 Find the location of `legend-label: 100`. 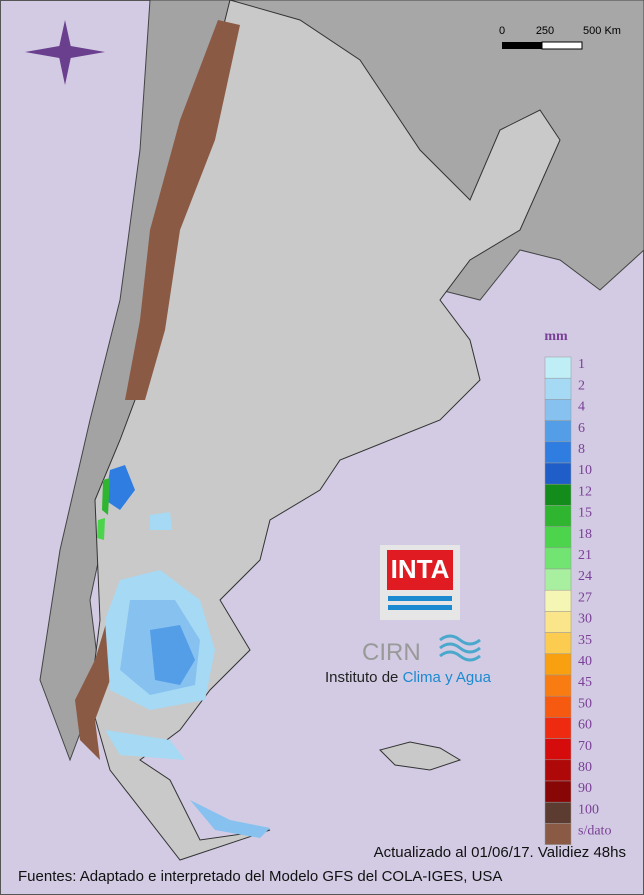

legend-label: 100 is located at coordinates (588, 809).